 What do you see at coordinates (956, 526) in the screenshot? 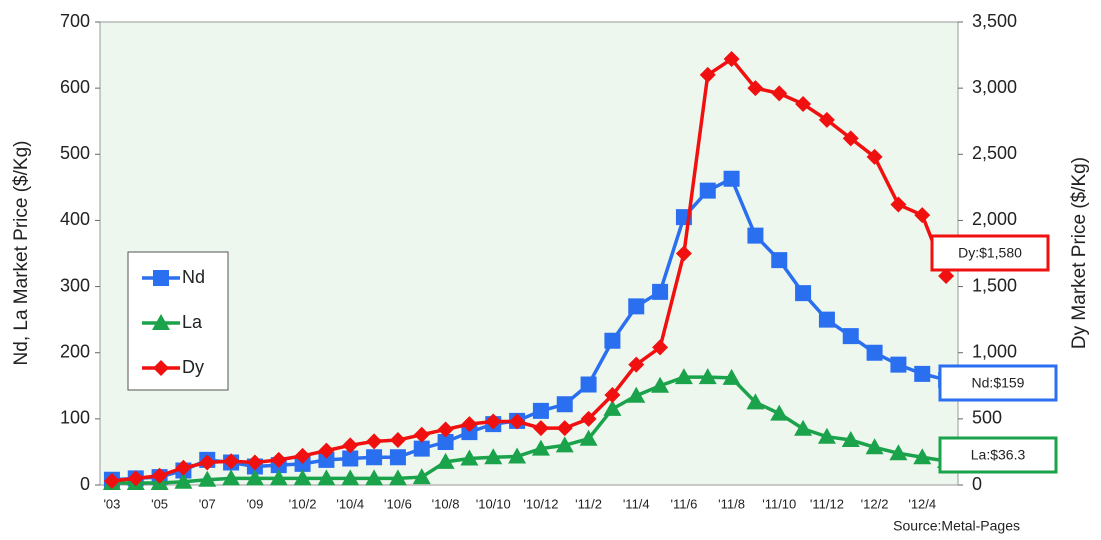
I see `source-note: Source:Metal-Pages` at bounding box center [956, 526].